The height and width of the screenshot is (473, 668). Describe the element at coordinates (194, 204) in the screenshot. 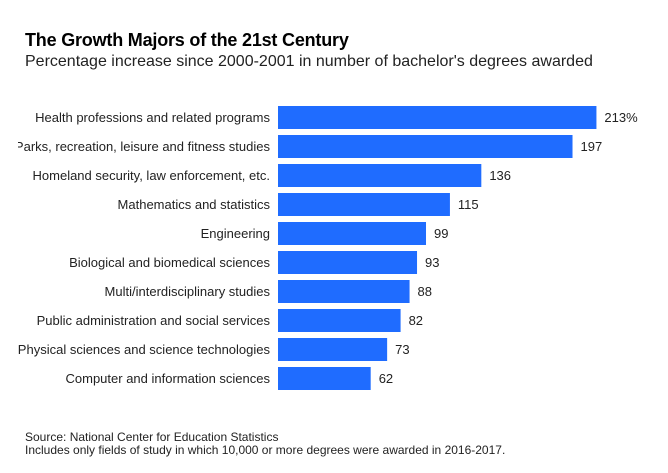

I see `category-label: Mathematics and statistics` at that location.